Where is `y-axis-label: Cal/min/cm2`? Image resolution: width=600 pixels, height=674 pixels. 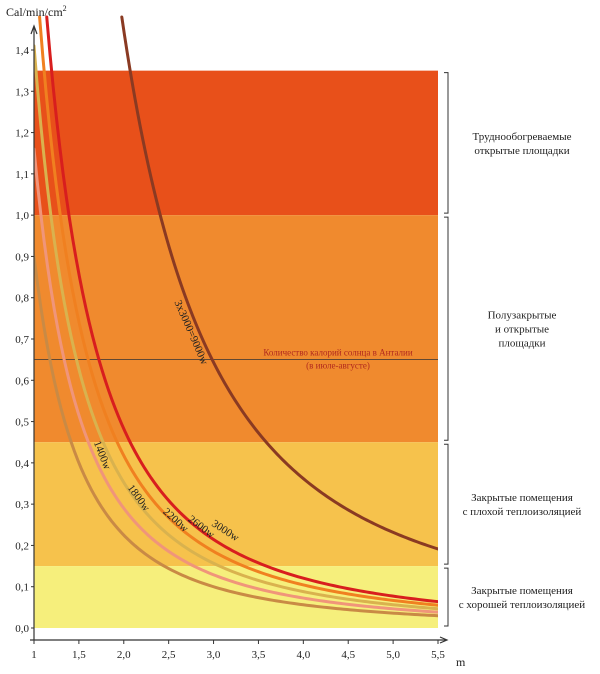 y-axis-label: Cal/min/cm2 is located at coordinates (36, 11).